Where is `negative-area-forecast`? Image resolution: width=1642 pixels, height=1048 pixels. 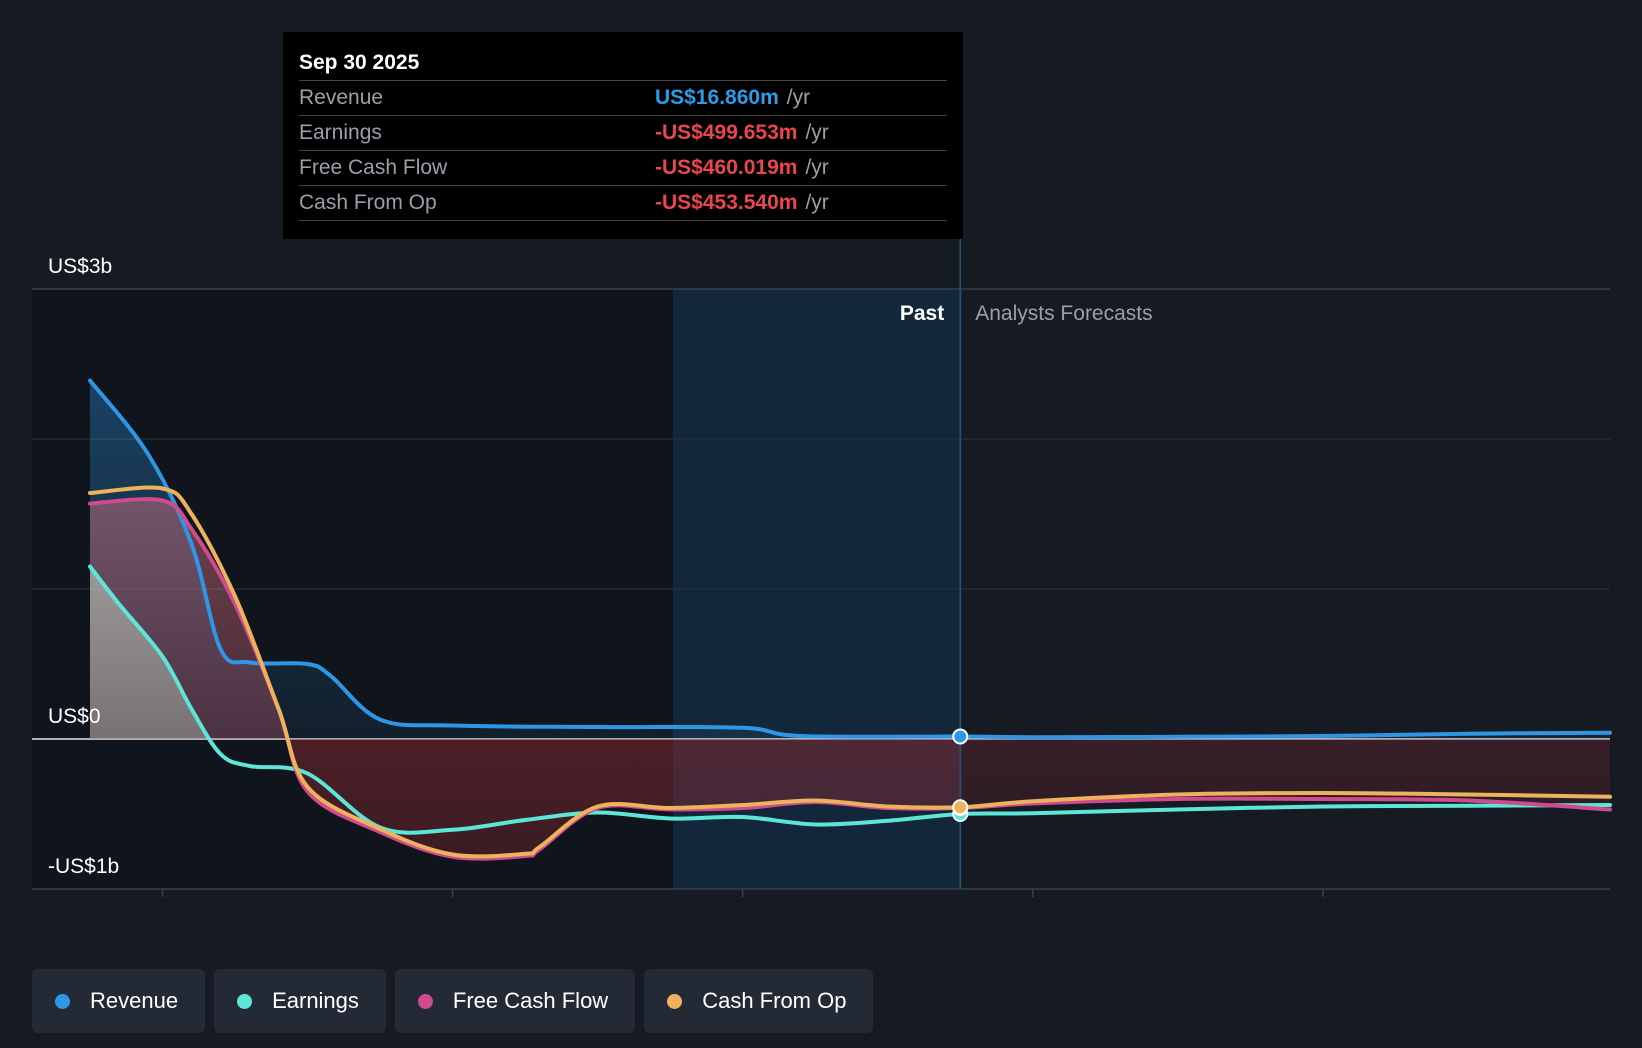 negative-area-forecast is located at coordinates (1285, 774).